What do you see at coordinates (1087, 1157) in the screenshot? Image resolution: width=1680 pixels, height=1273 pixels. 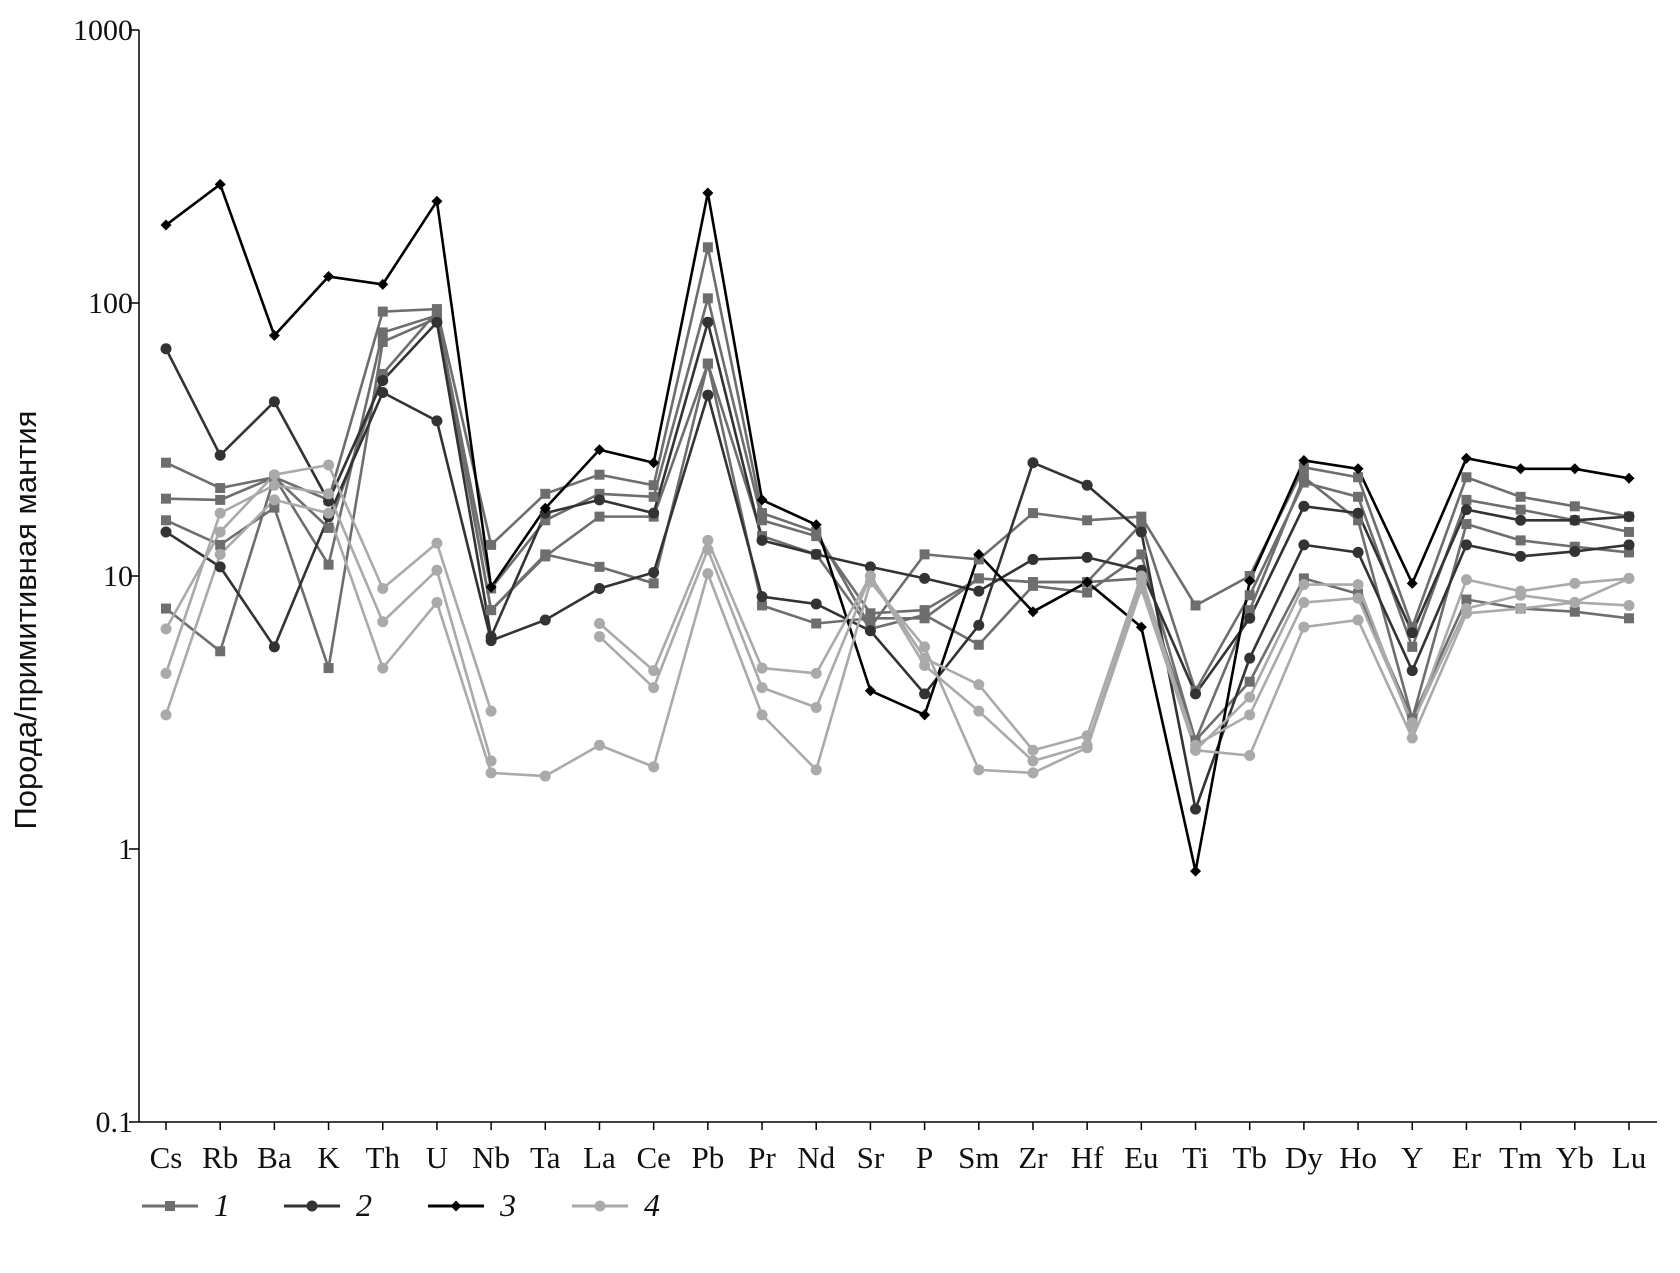 I see `x-tick-label: Hf` at bounding box center [1087, 1157].